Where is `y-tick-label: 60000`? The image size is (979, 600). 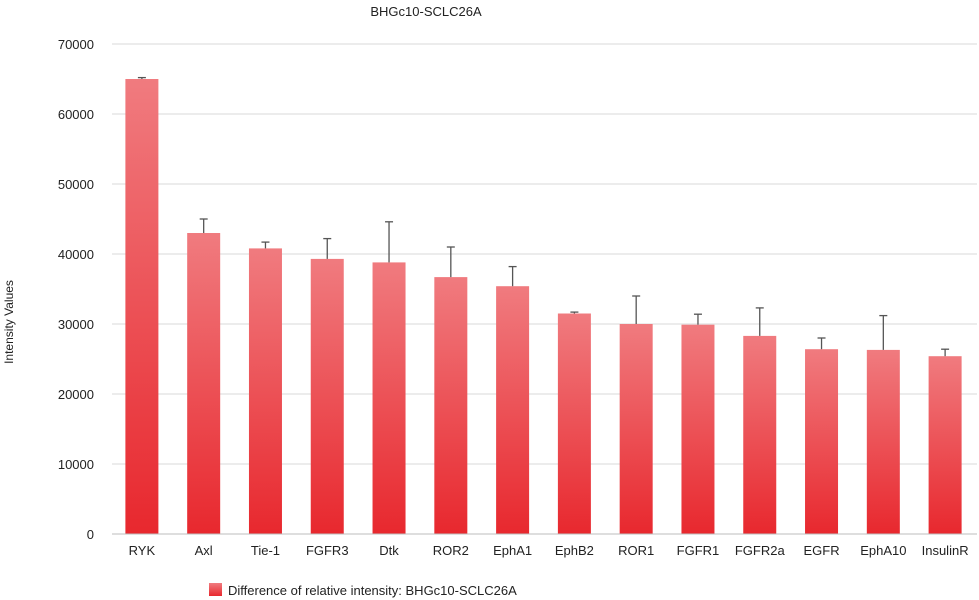
y-tick-label: 60000 is located at coordinates (76, 114).